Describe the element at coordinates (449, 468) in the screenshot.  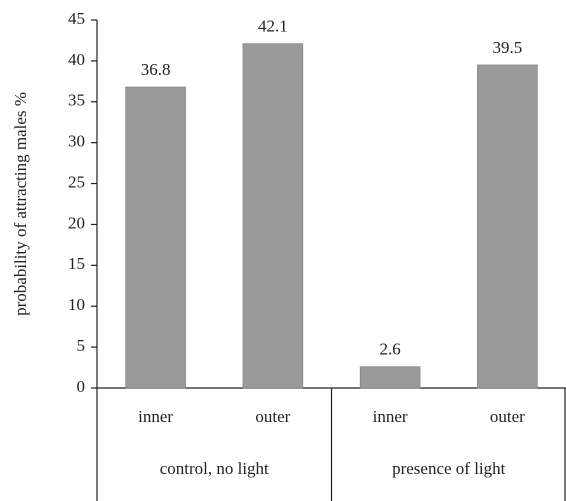
I see `group-label: presence of light` at that location.